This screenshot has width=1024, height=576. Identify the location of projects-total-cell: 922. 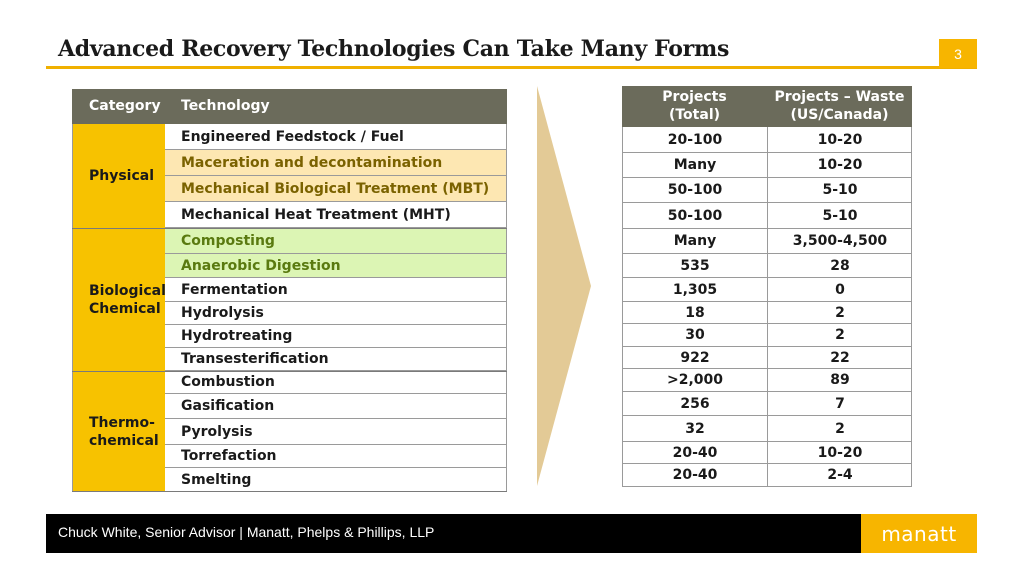
(695, 357).